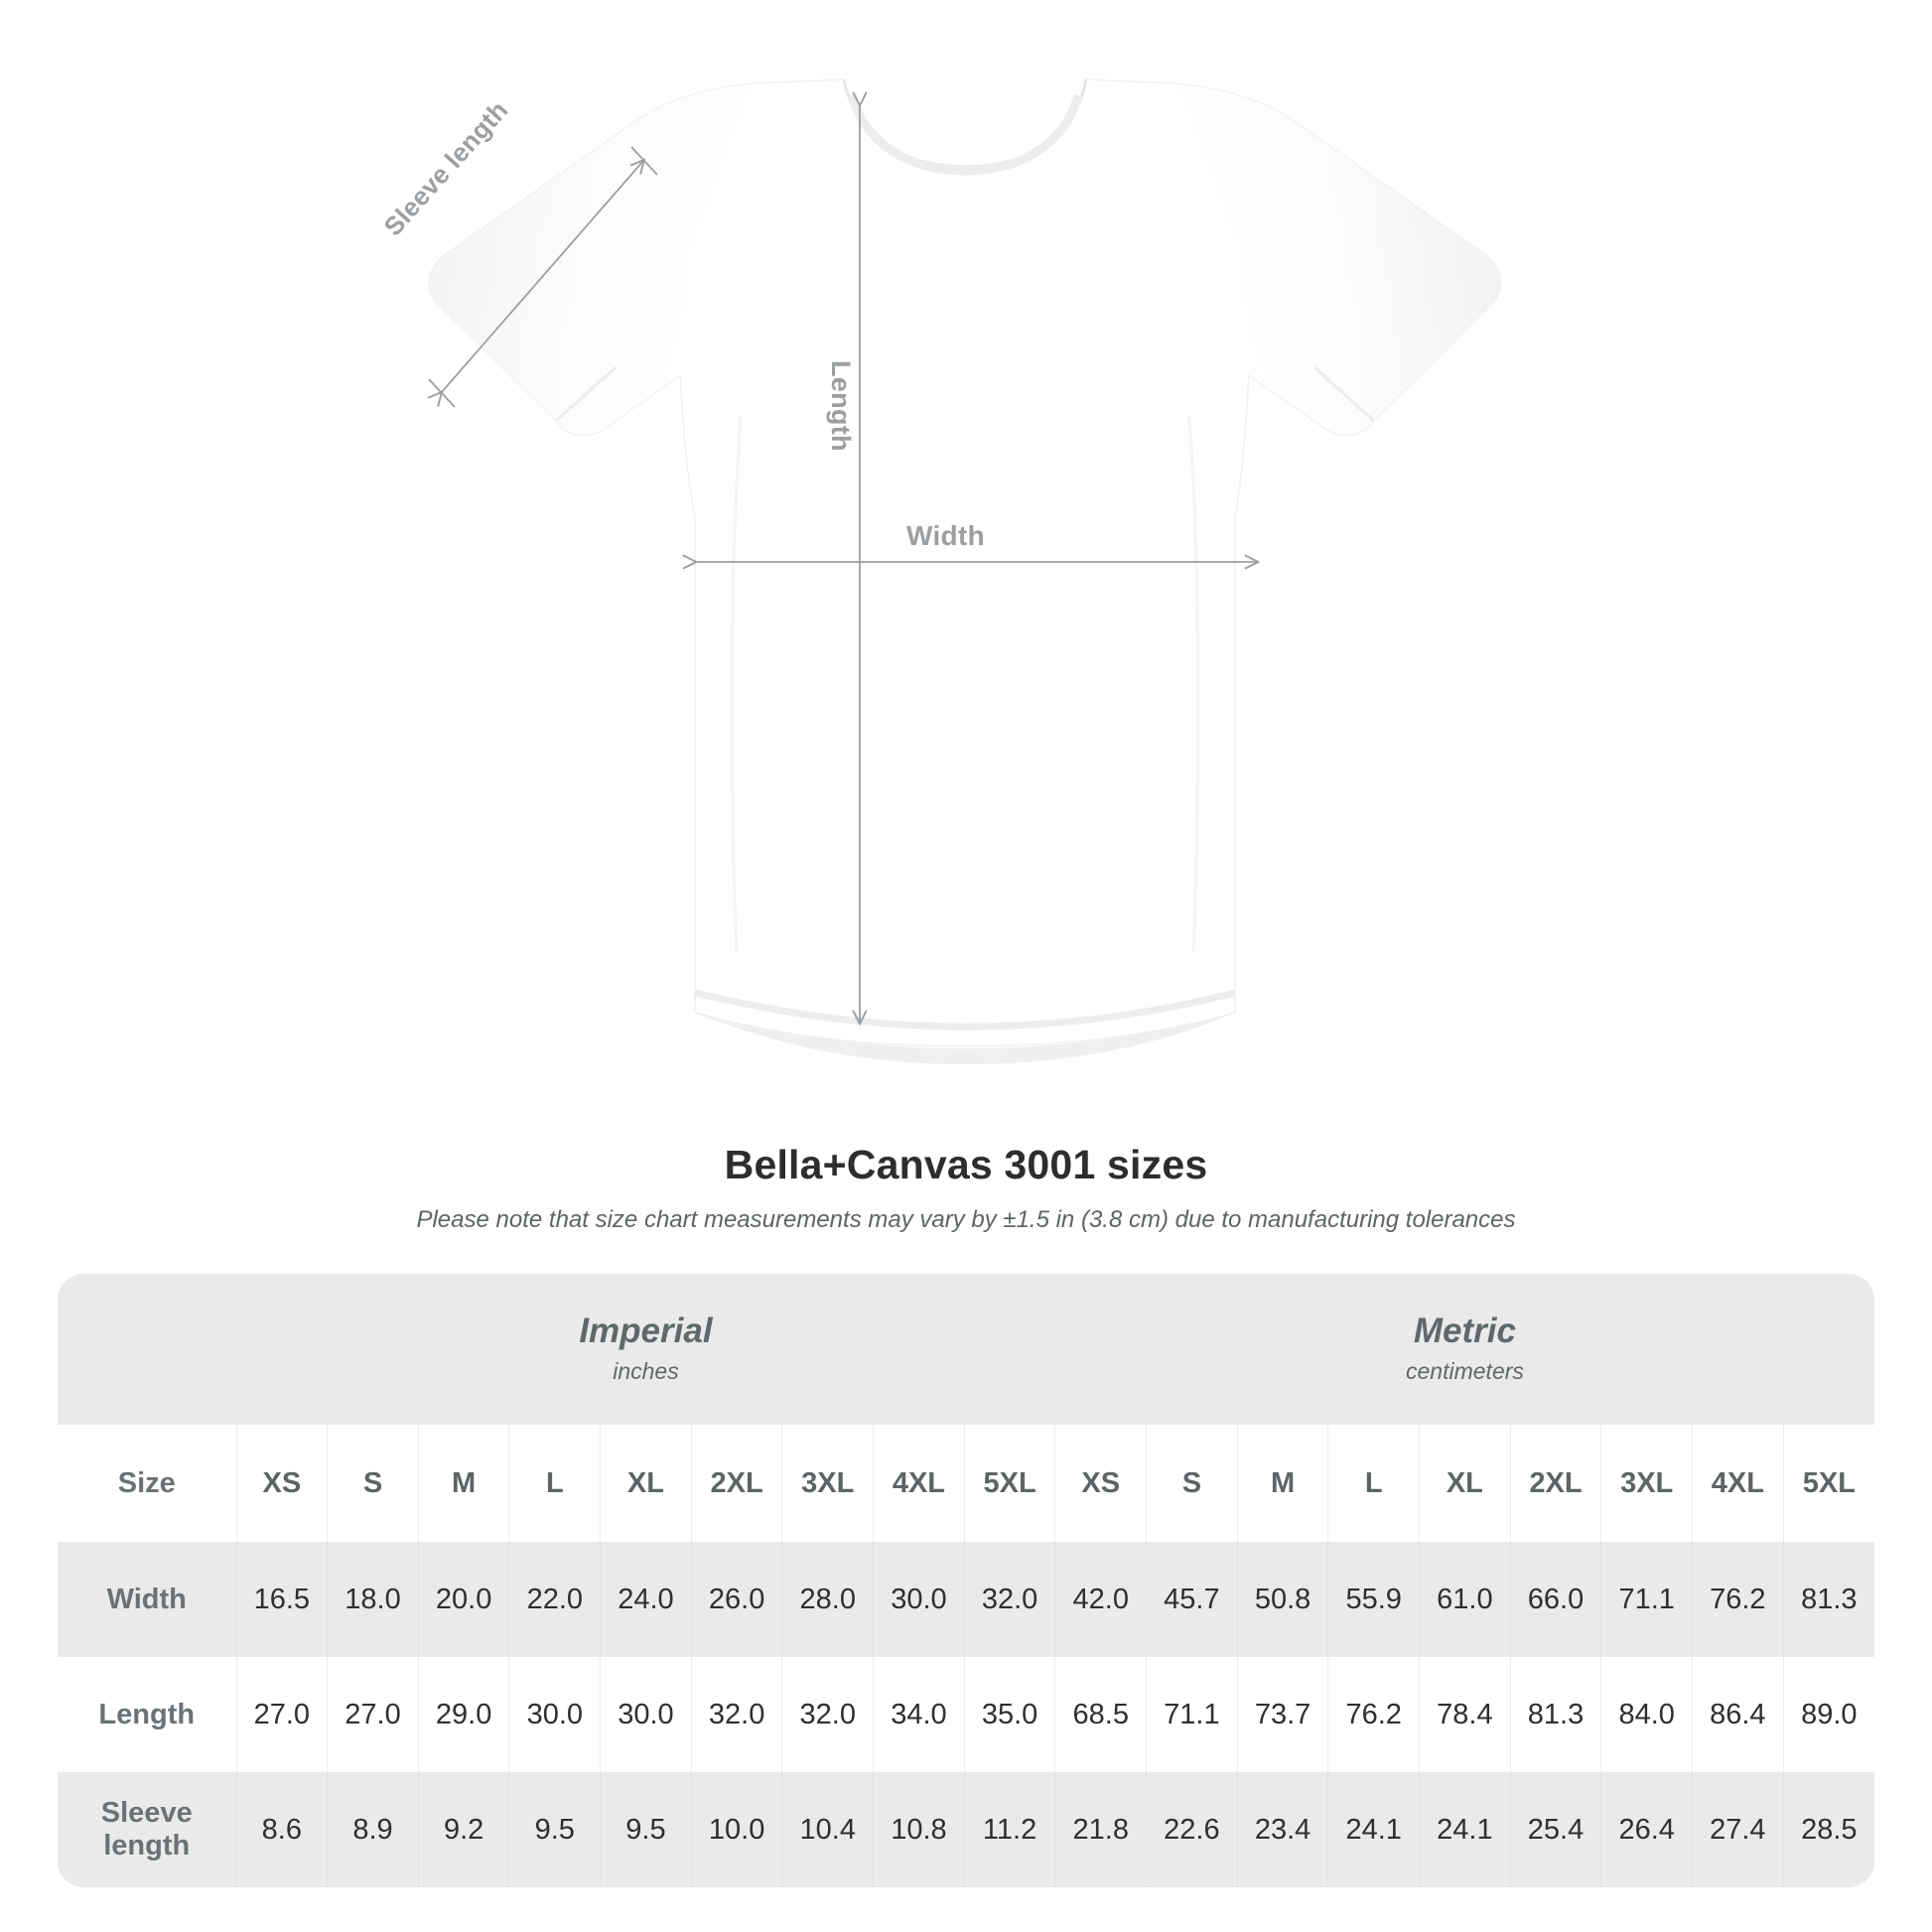  What do you see at coordinates (841, 406) in the screenshot?
I see `length-label: Length` at bounding box center [841, 406].